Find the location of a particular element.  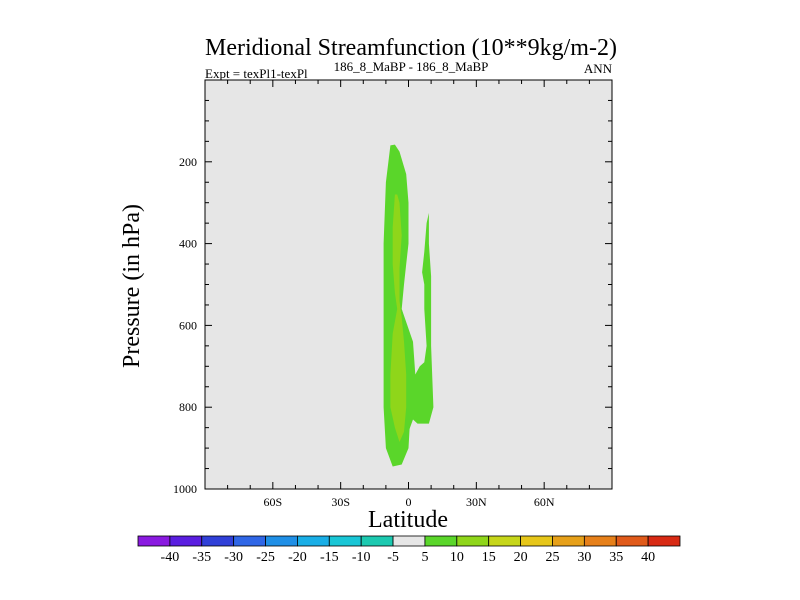

colorbar-label: 40 is located at coordinates (648, 557).